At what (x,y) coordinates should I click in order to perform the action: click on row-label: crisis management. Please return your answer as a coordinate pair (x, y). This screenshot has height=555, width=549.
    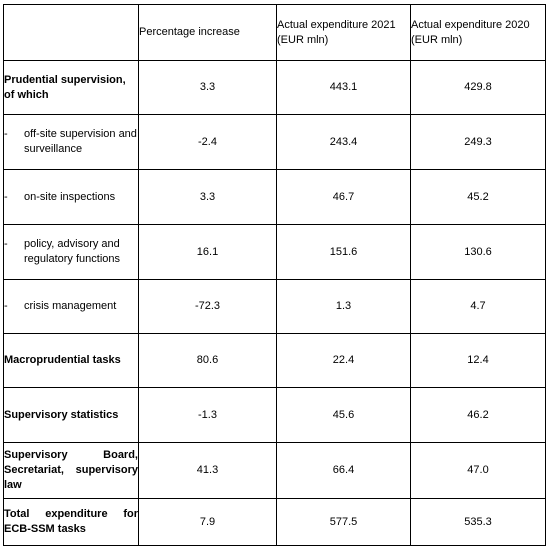
    Looking at the image, I should click on (70, 306).